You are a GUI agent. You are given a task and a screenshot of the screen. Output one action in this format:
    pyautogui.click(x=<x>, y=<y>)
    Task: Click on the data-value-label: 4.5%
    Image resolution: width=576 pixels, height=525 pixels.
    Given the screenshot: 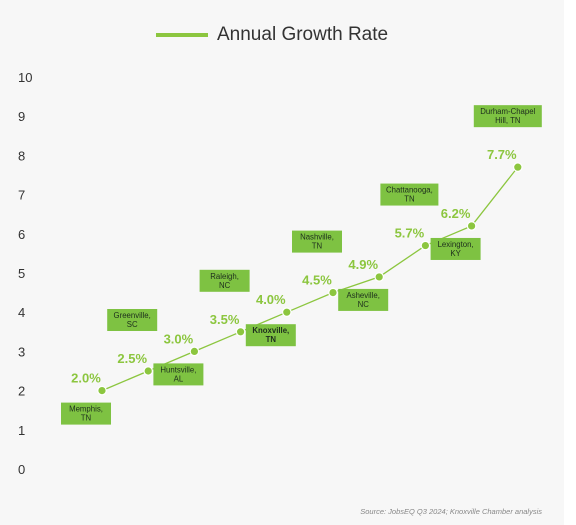 What is the action you would take?
    pyautogui.click(x=317, y=280)
    